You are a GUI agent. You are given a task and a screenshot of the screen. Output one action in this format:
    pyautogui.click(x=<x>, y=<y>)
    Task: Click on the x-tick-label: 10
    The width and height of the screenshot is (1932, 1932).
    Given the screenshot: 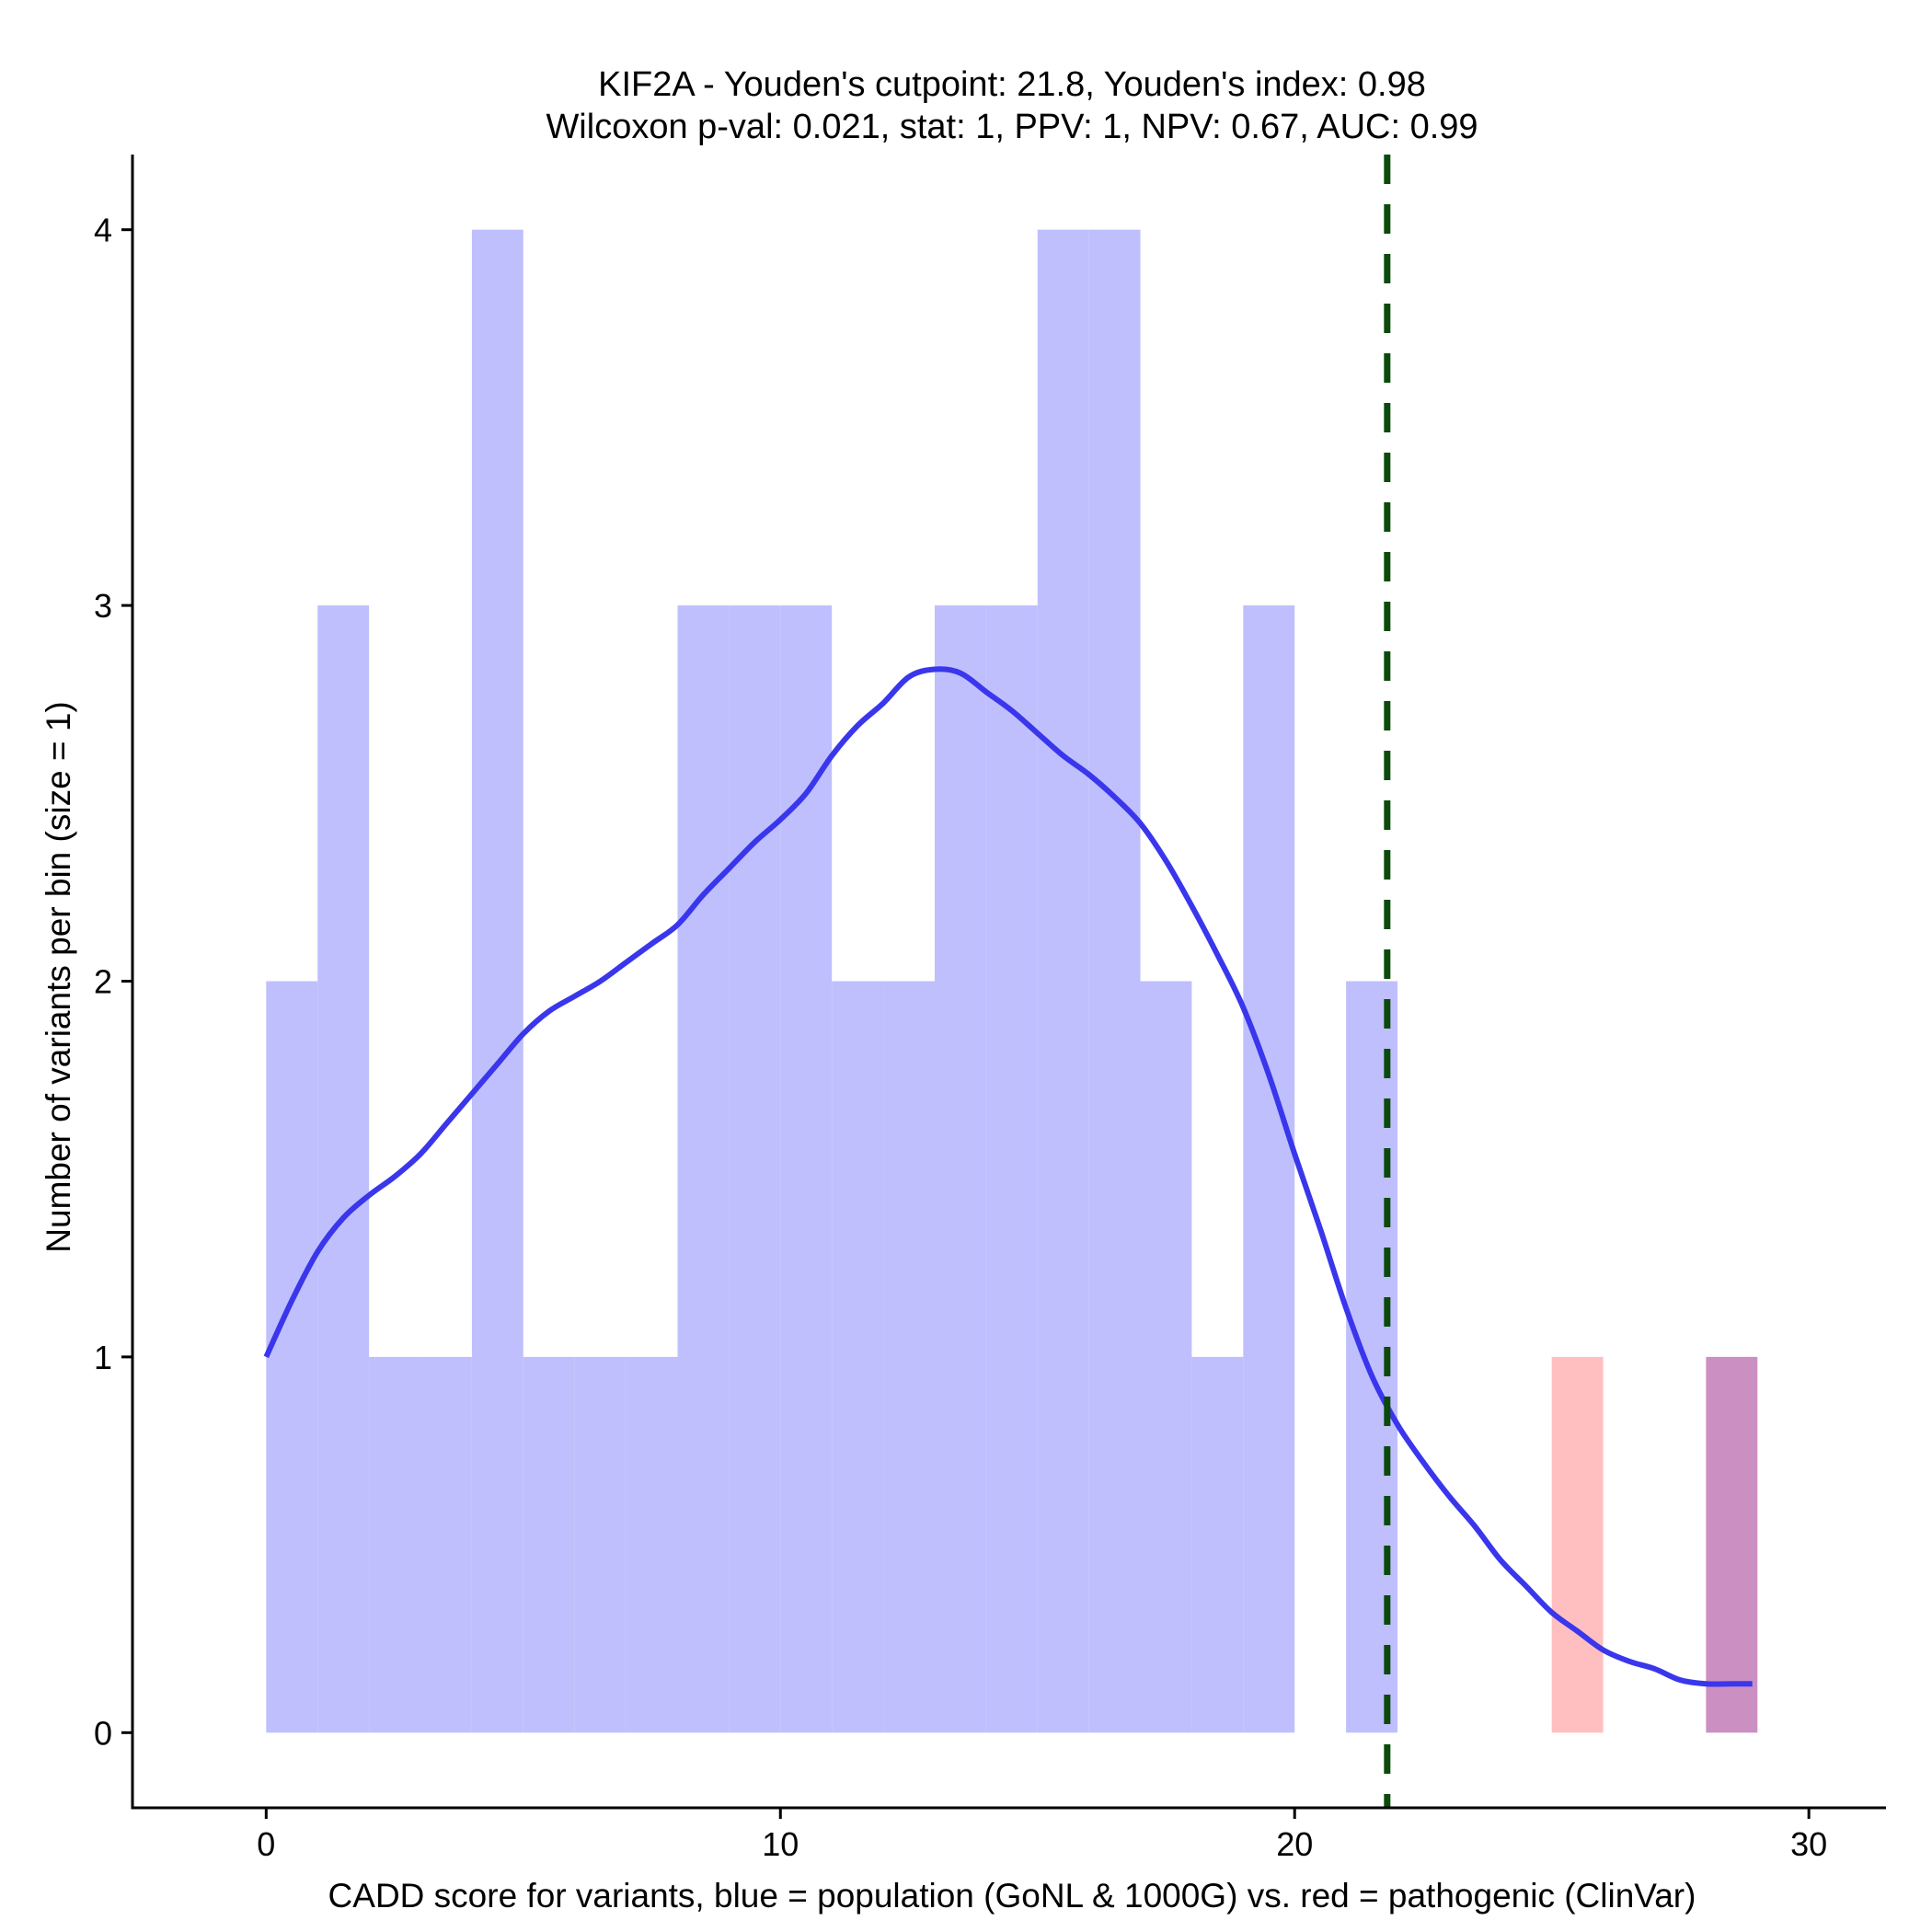 What is the action you would take?
    pyautogui.click(x=780, y=1844)
    